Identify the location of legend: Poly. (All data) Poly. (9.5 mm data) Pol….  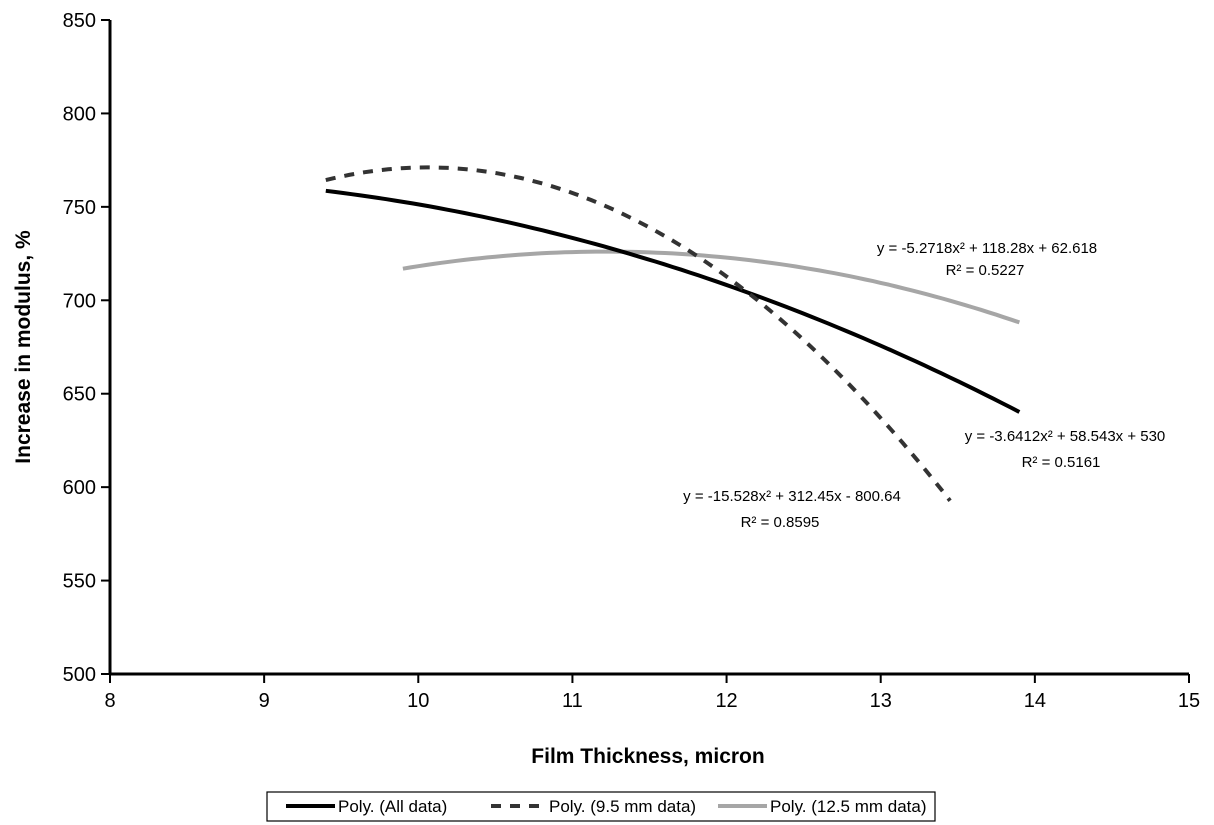
(601, 806).